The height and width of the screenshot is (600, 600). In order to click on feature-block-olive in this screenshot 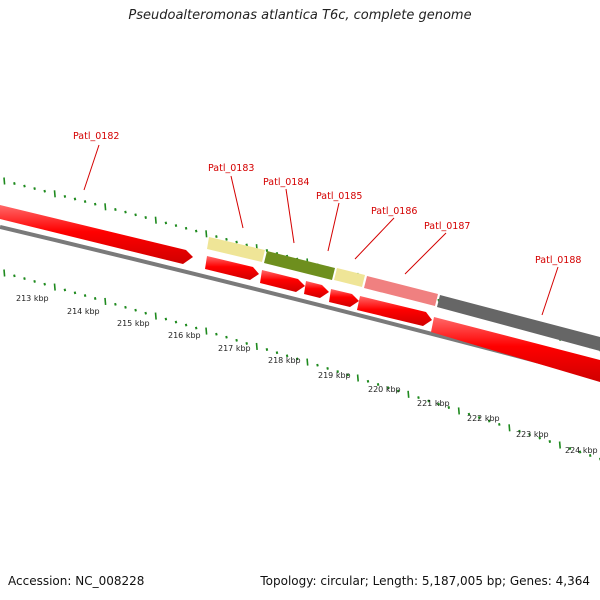, I will do `click(299, 265)`.